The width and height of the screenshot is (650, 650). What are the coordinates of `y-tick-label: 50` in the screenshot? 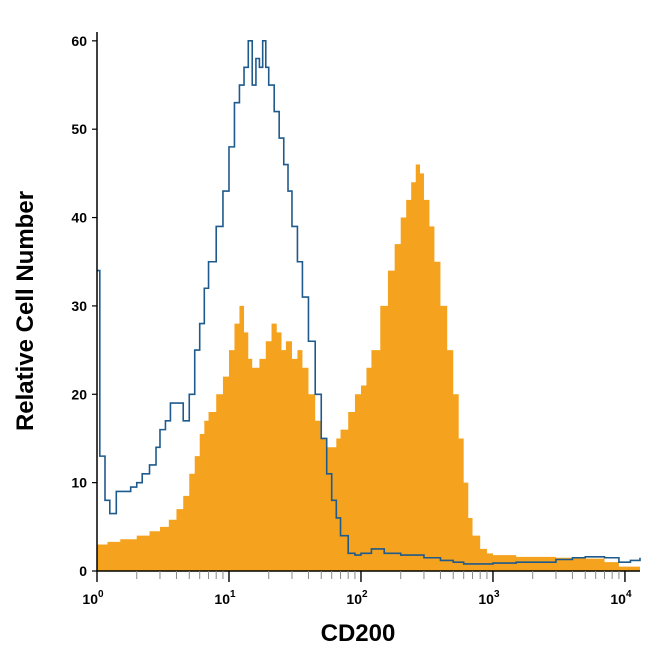 It's located at (79, 129).